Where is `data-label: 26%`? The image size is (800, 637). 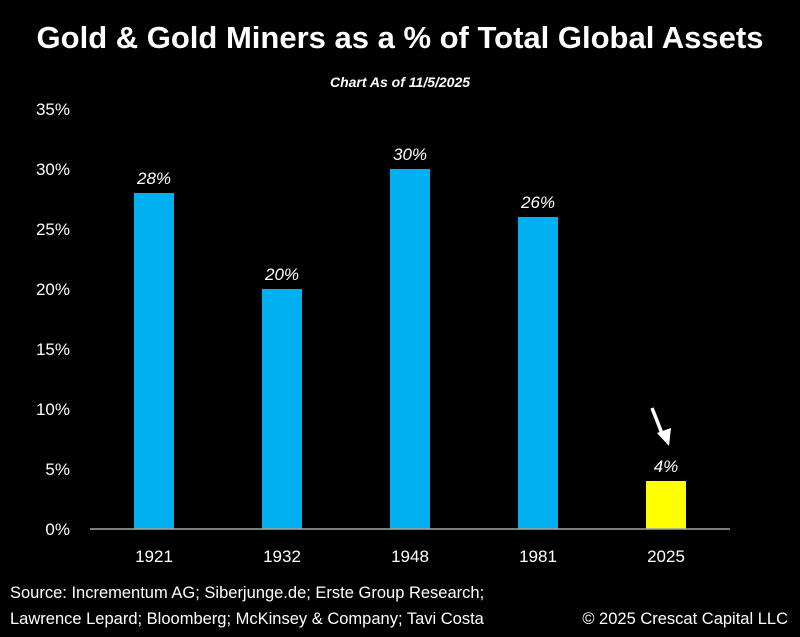
data-label: 26% is located at coordinates (537, 202).